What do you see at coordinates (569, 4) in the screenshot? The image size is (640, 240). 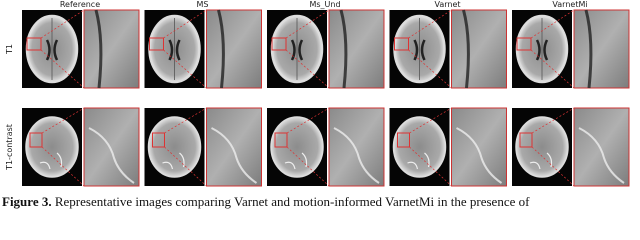 I see `column-label: VarnetMi` at bounding box center [569, 4].